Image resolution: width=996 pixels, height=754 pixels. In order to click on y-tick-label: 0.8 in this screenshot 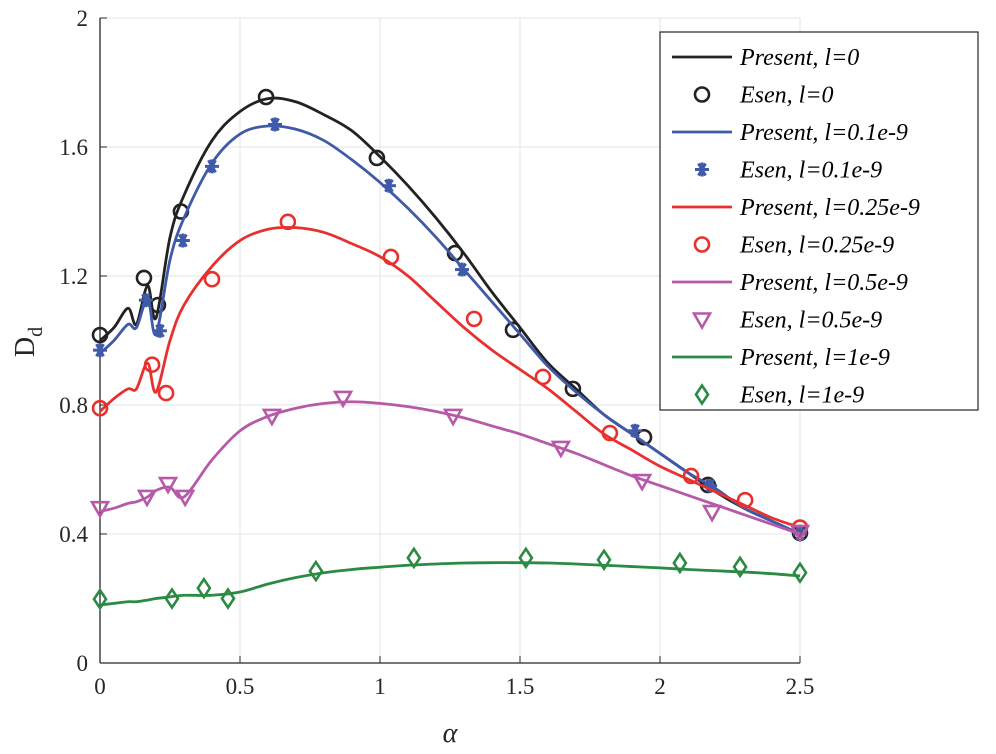, I will do `click(73, 405)`.